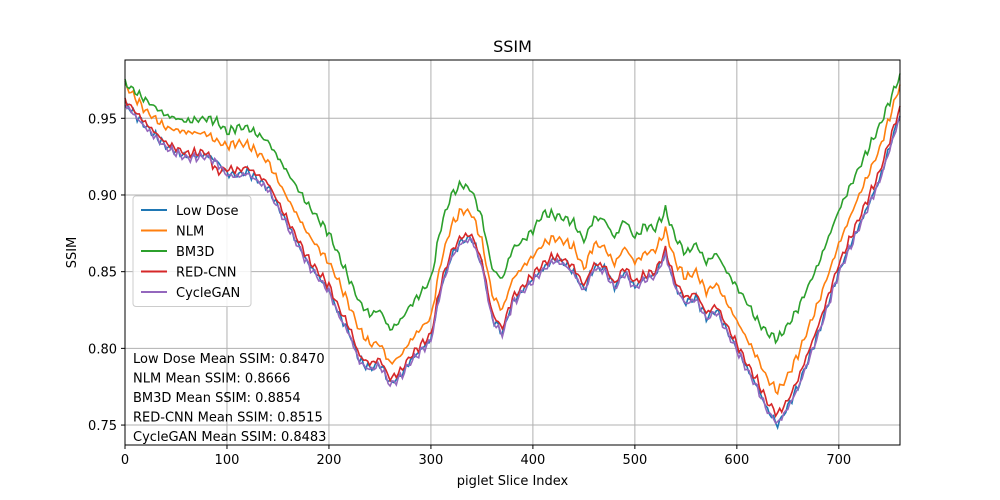 The image size is (1000, 500). Describe the element at coordinates (102, 119) in the screenshot. I see `y-tick-label: 0.95` at that location.